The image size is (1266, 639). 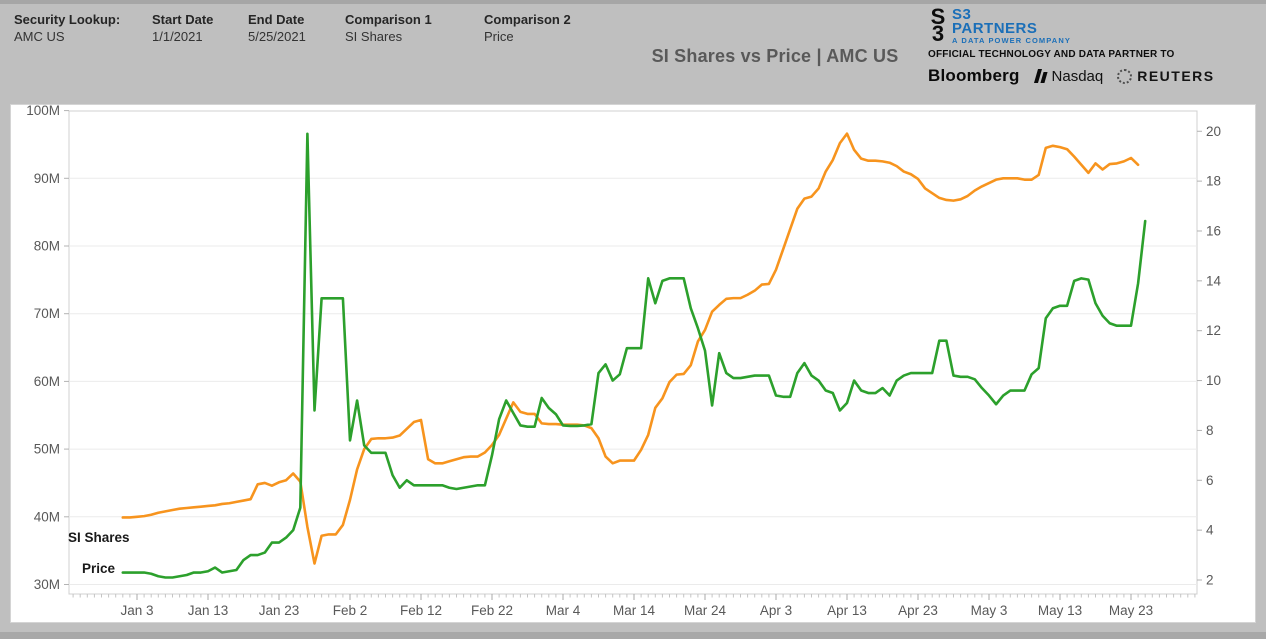 What do you see at coordinates (1210, 580) in the screenshot?
I see `y-axis-right-tick-label: 2` at bounding box center [1210, 580].